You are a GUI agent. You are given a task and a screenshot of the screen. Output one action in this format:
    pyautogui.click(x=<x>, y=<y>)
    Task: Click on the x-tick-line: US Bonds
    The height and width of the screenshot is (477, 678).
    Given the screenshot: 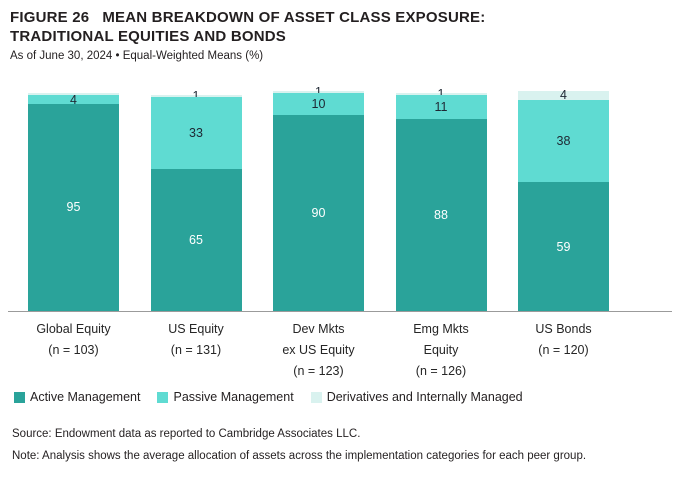 What is the action you would take?
    pyautogui.click(x=563, y=329)
    